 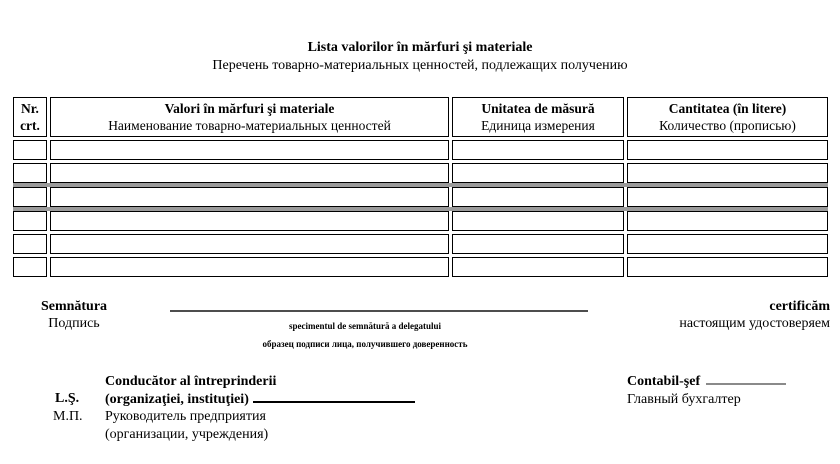 What do you see at coordinates (538, 108) in the screenshot?
I see `column-header-line-ro: Unitatea de măsură` at bounding box center [538, 108].